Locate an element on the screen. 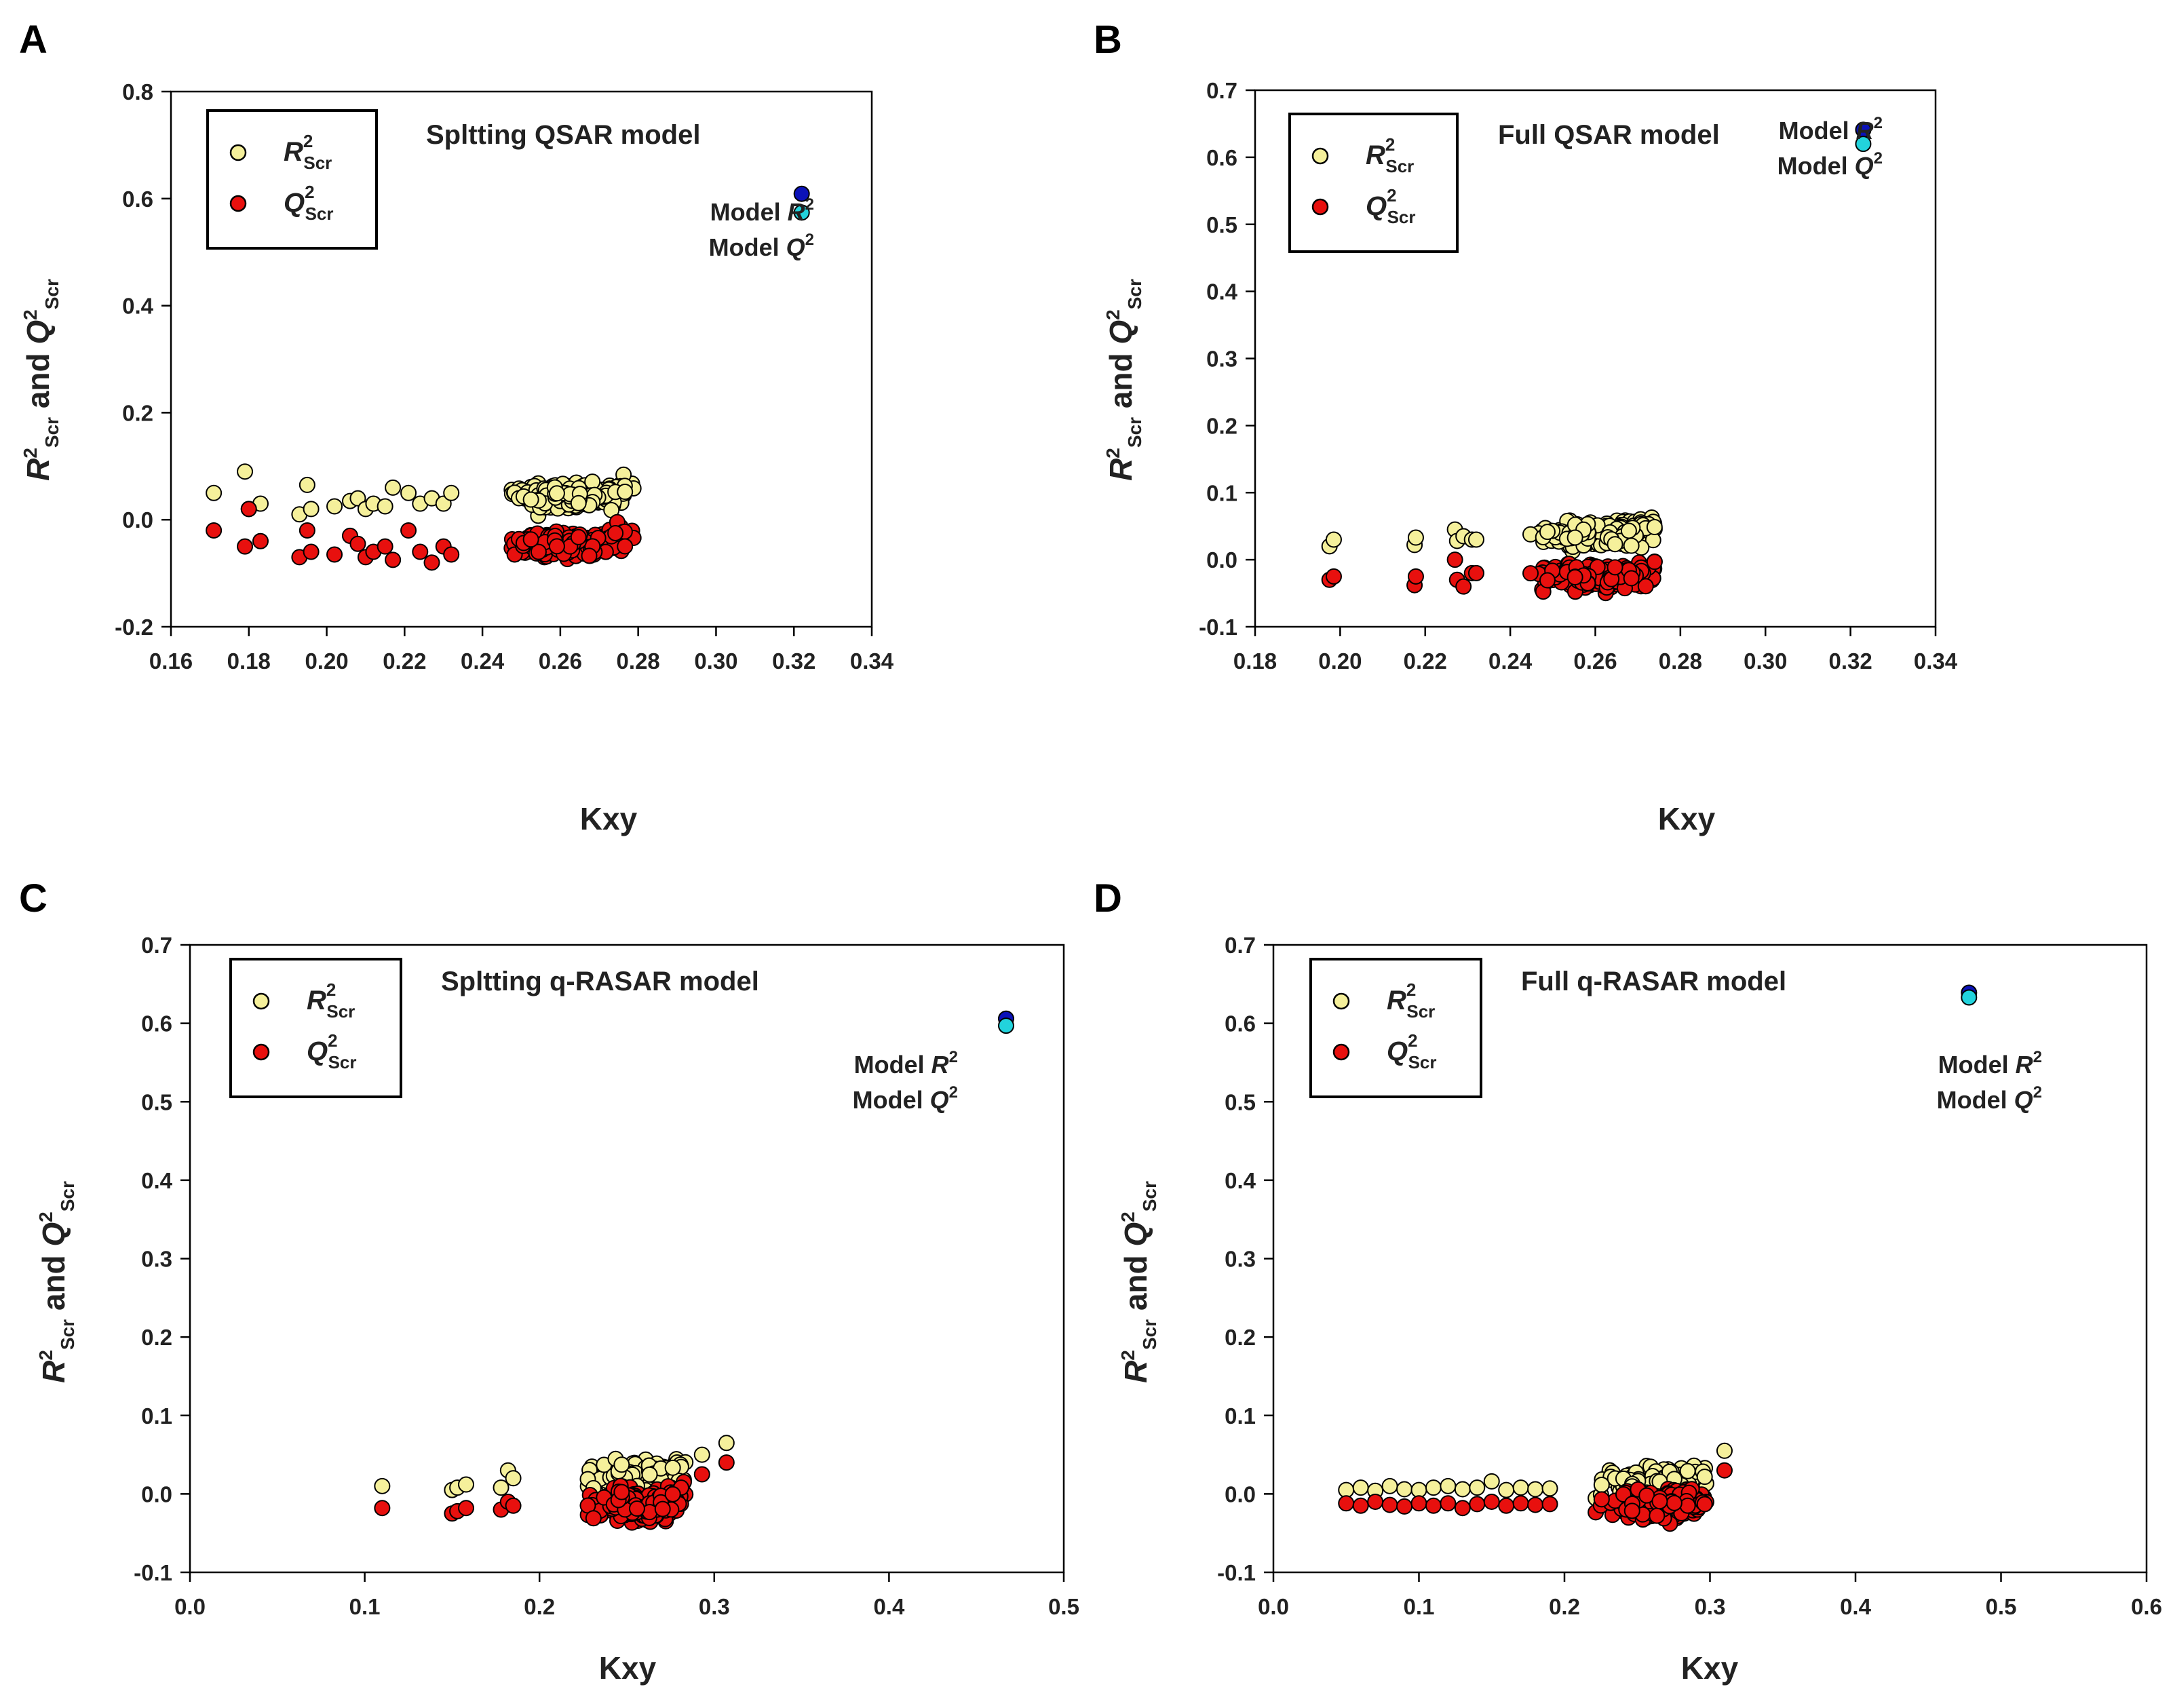 The width and height of the screenshot is (2173, 1708). y-tick-label: 0.4 is located at coordinates (1240, 1180).